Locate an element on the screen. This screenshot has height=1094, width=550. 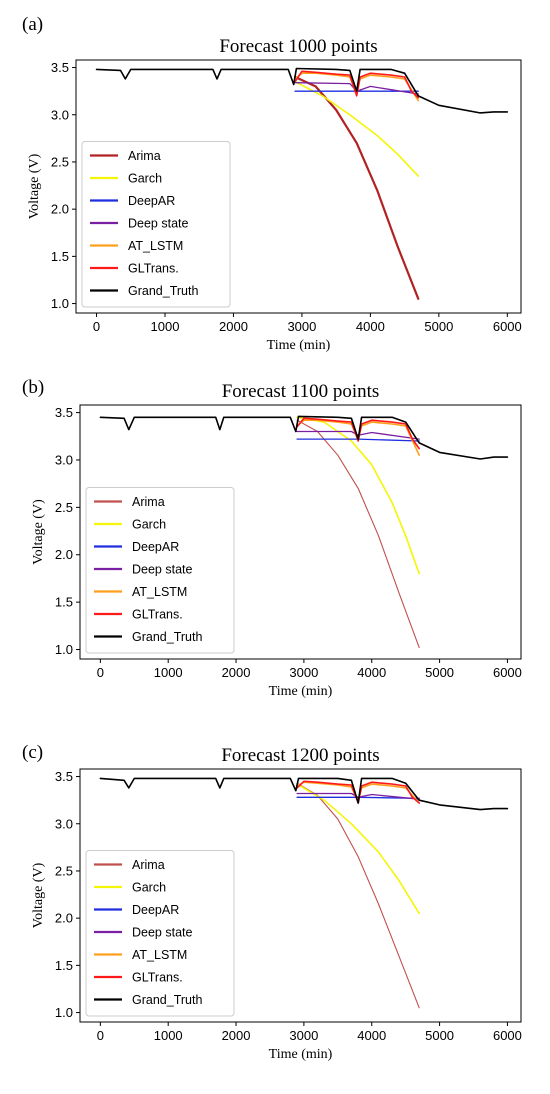
panel-label: (a) is located at coordinates (32, 24).